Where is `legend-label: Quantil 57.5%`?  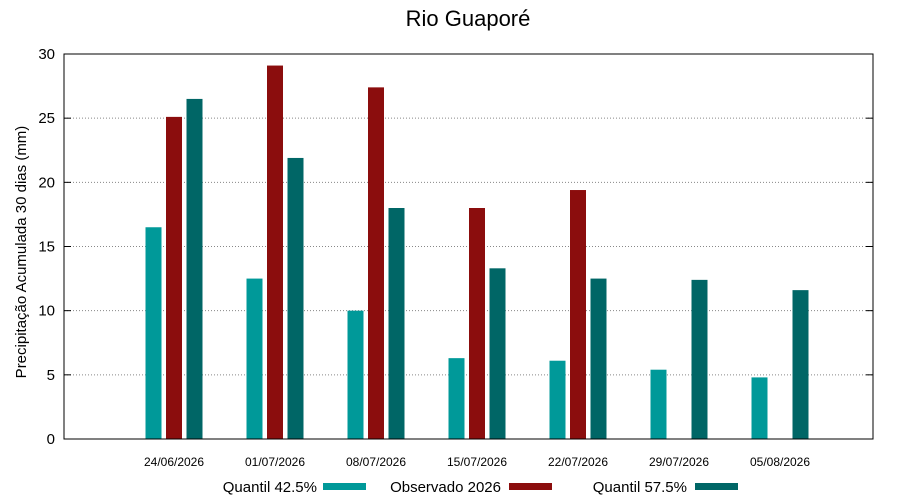
legend-label: Quantil 57.5% is located at coordinates (640, 487).